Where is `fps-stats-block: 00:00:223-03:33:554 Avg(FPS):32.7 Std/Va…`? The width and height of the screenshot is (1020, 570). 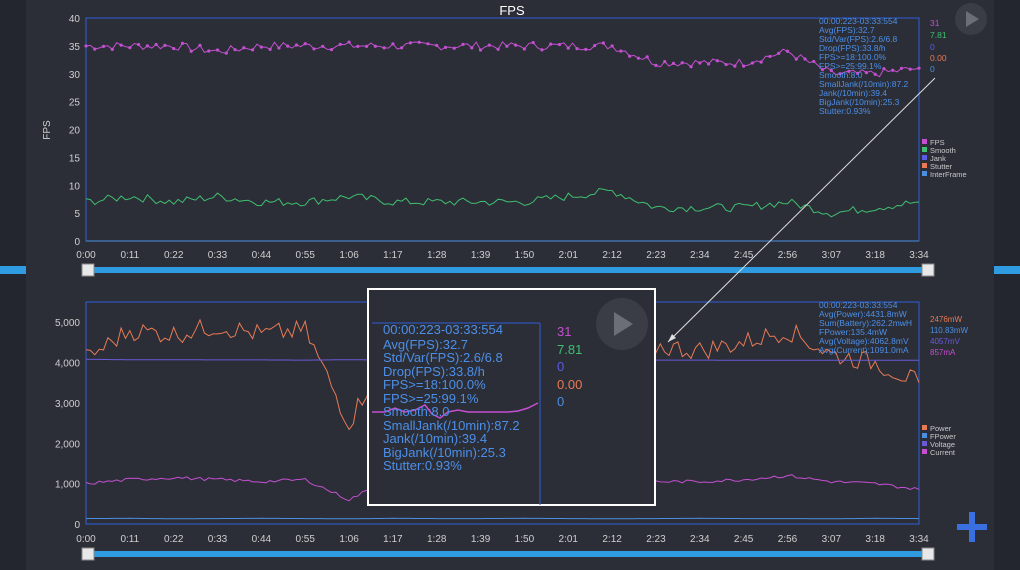 fps-stats-block: 00:00:223-03:33:554 Avg(FPS):32.7 Std/Va… is located at coordinates (864, 66).